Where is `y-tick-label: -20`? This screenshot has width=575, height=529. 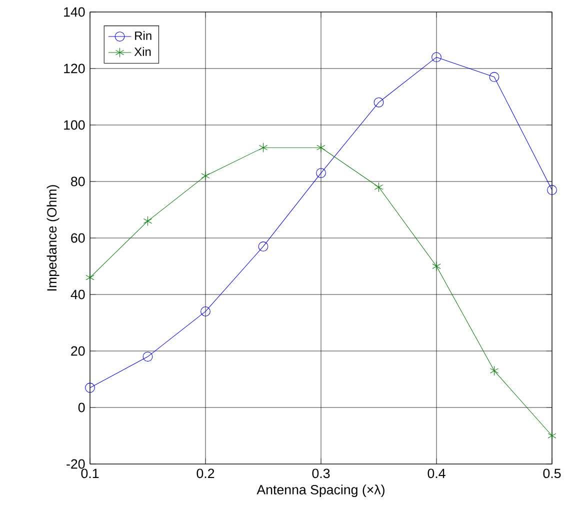 y-tick-label: -20 is located at coordinates (75, 464).